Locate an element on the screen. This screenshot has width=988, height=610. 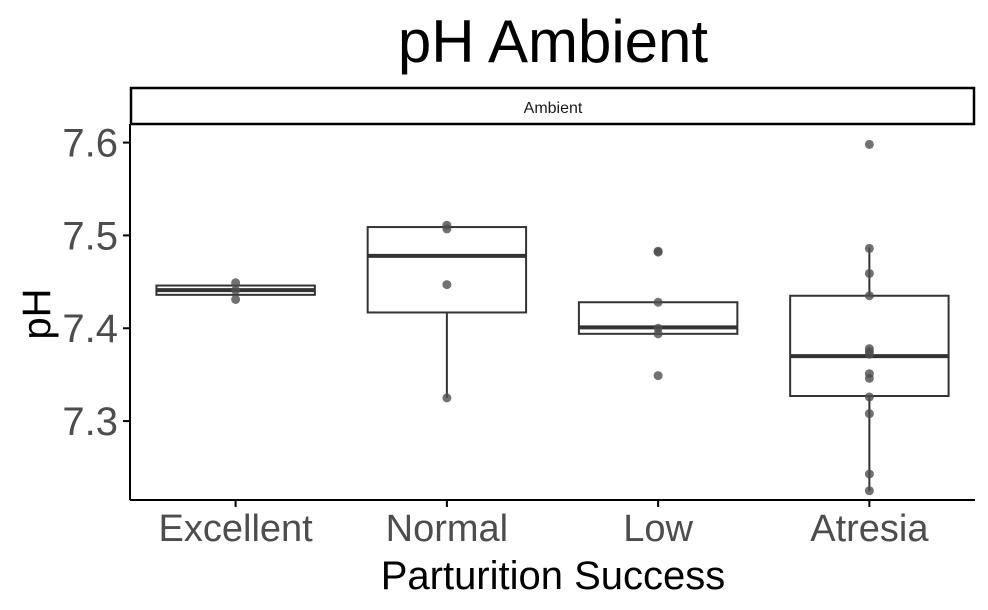
box-group-excellent is located at coordinates (235, 291).